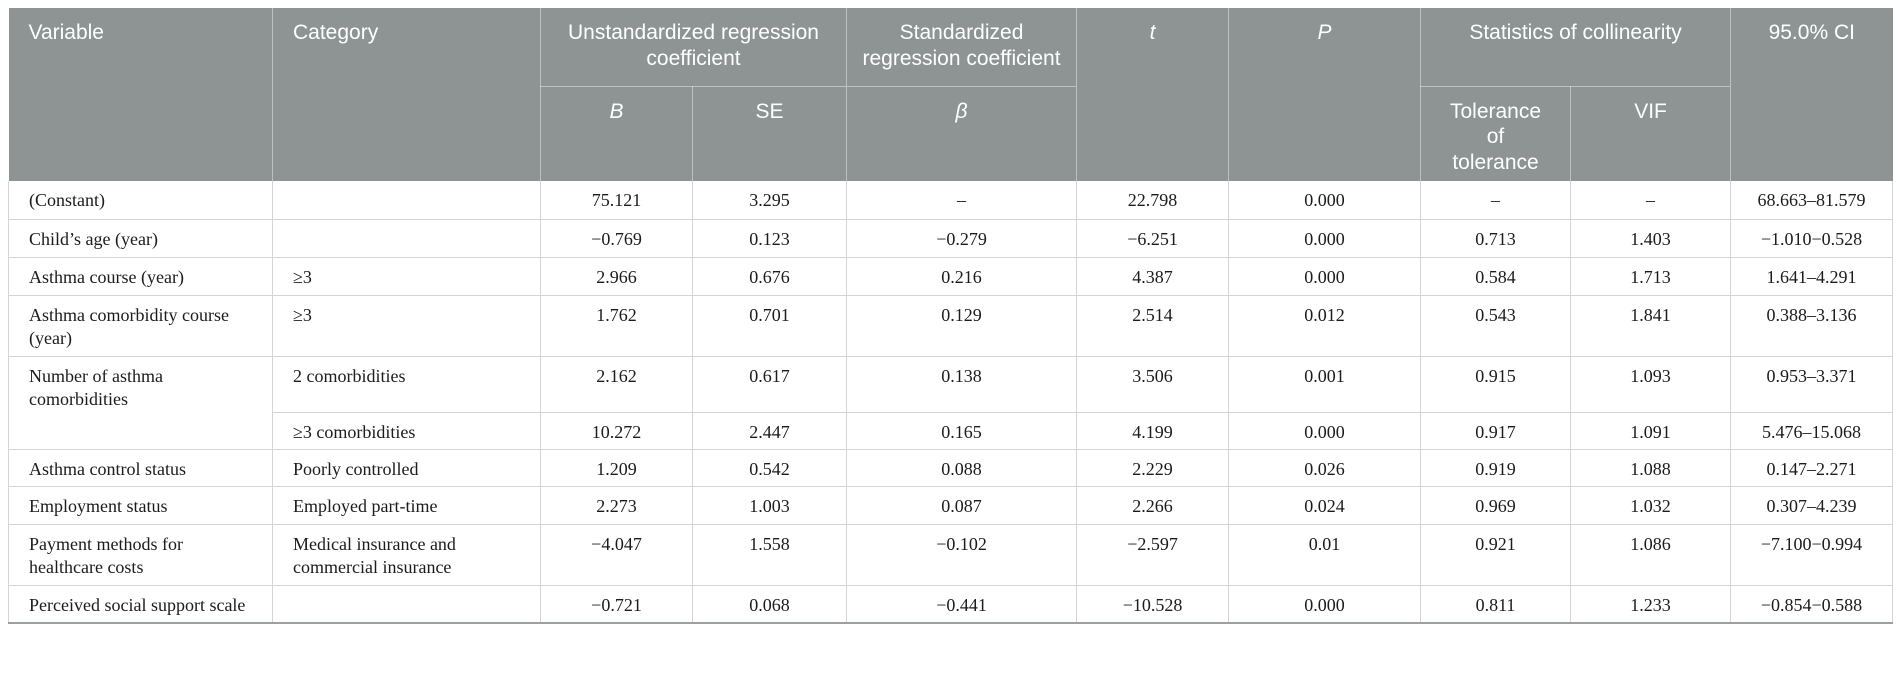 This screenshot has width=1900, height=700. What do you see at coordinates (1812, 276) in the screenshot?
I see `cell-ci: 1.641–4.291` at bounding box center [1812, 276].